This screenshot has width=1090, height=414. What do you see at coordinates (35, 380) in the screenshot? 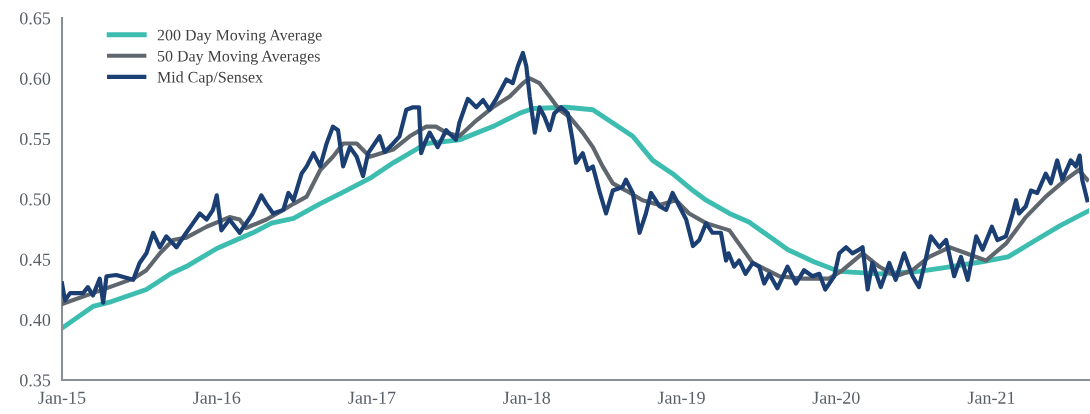
I see `y-tick-label: 0.35` at bounding box center [35, 380].